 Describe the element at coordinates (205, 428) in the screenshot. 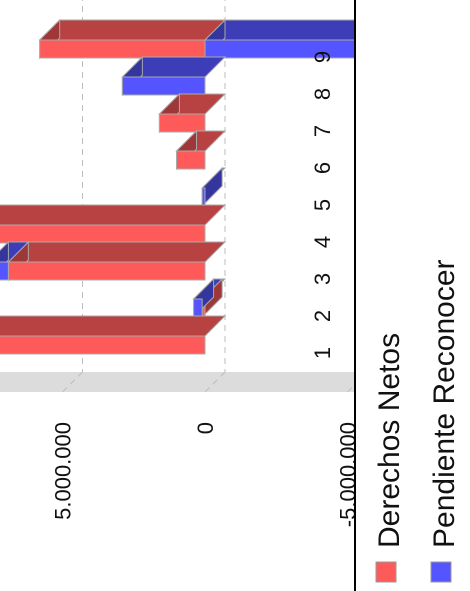

I see `y-tick-label: 0` at that location.